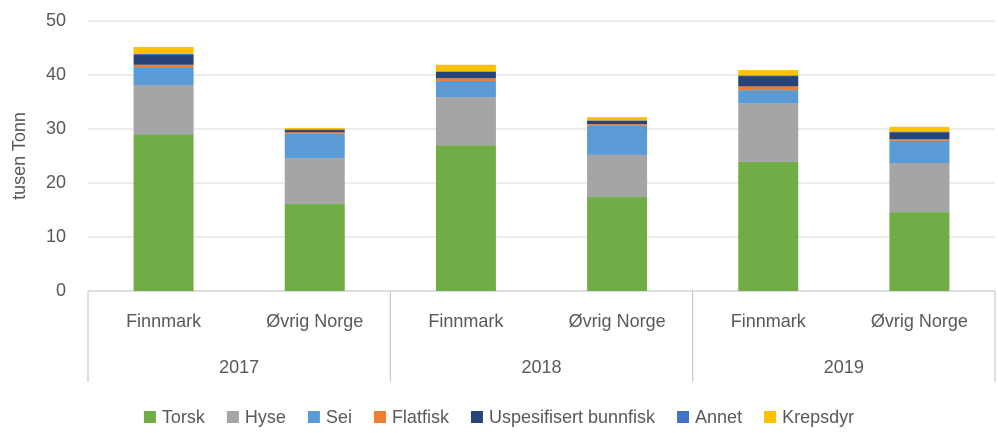 The height and width of the screenshot is (433, 998). What do you see at coordinates (239, 367) in the screenshot?
I see `group-label: 2017` at bounding box center [239, 367].